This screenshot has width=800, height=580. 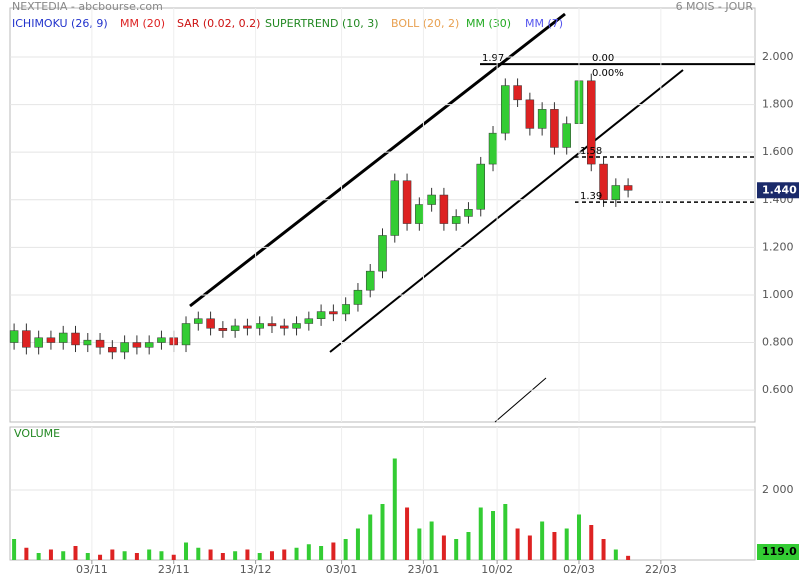 I want to click on volume-title: VOLUME, so click(x=37, y=433).